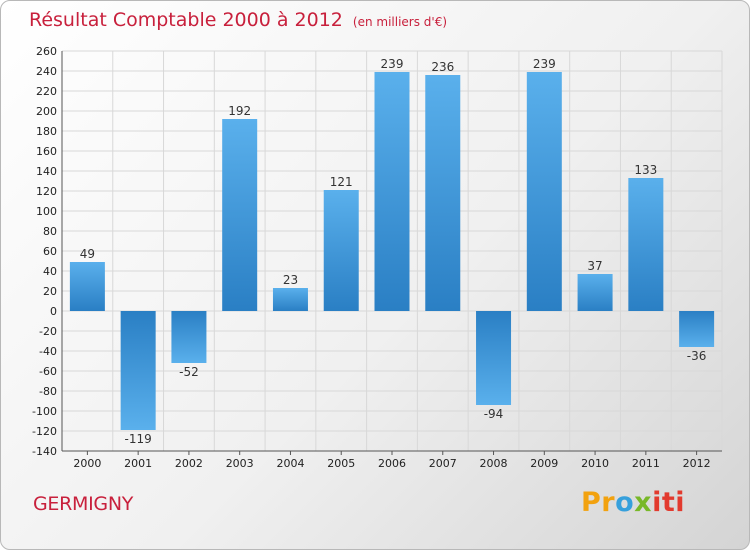 This screenshot has height=550, width=750. I want to click on y-tick-label: 160, so click(46, 151).